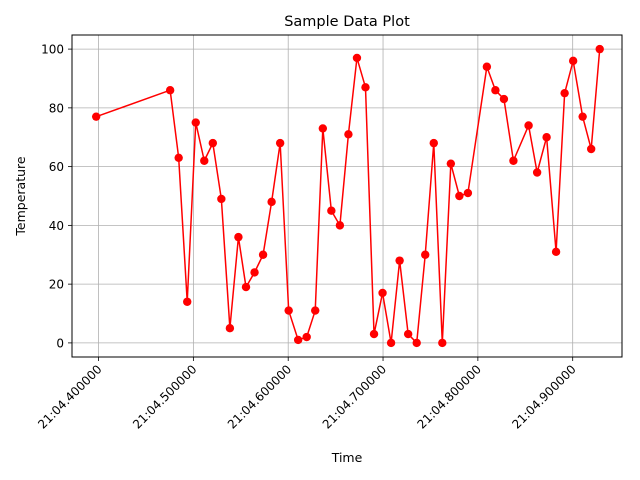 This screenshot has width=640, height=480. Describe the element at coordinates (347, 22) in the screenshot. I see `chart-title: Sample Data Plot` at that location.